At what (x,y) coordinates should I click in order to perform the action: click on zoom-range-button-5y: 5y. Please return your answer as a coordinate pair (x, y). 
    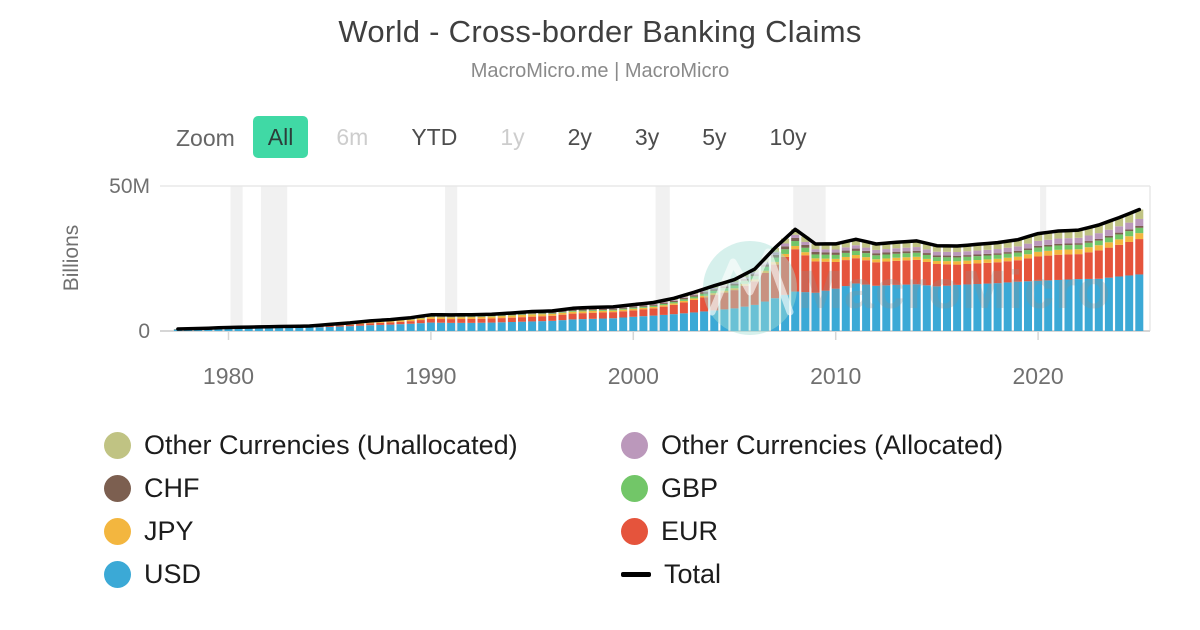
    Looking at the image, I should click on (714, 137).